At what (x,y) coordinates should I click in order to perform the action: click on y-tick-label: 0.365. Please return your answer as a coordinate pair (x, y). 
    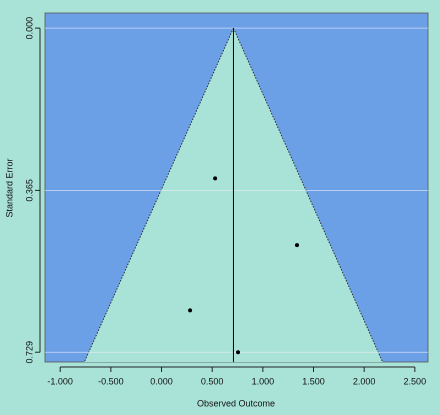
    Looking at the image, I should click on (29, 190).